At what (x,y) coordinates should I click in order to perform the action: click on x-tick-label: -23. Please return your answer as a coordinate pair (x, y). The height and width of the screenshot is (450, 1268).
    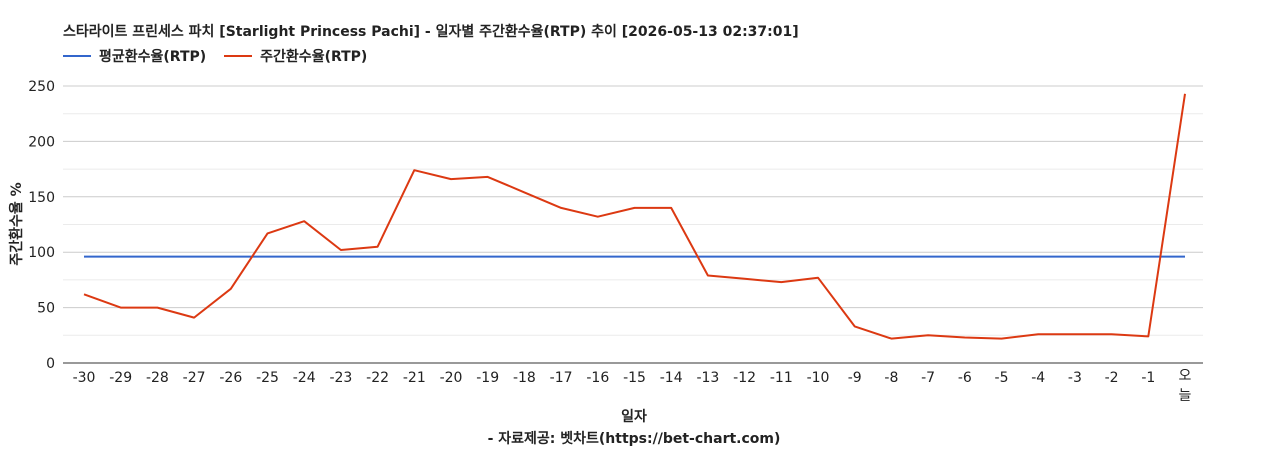
    Looking at the image, I should click on (340, 378).